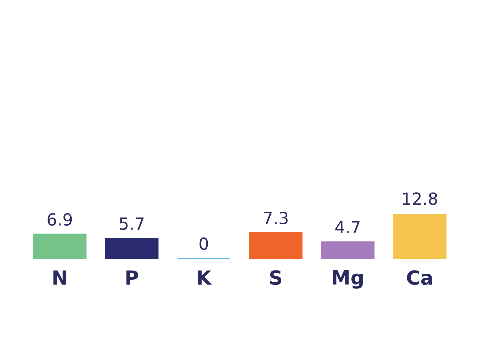  What do you see at coordinates (204, 244) in the screenshot?
I see `data-label: 0` at bounding box center [204, 244].